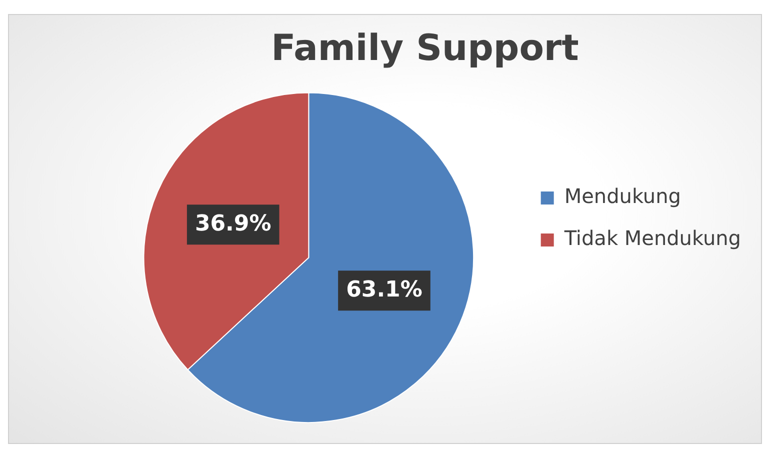 This screenshot has height=450, width=768. I want to click on data-label: 63.1%, so click(384, 289).